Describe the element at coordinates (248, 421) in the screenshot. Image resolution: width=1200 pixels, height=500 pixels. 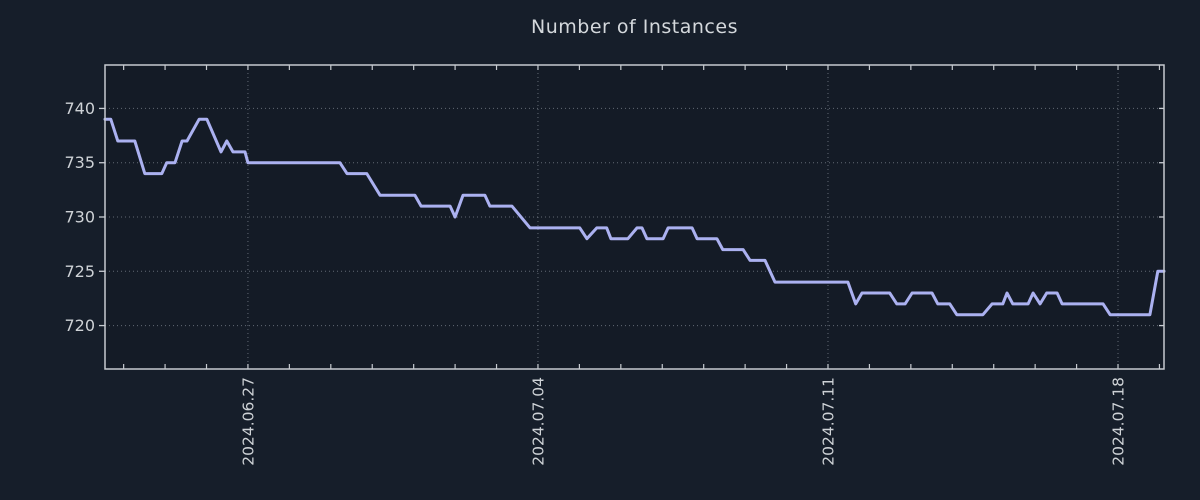
I see `x-tick-label: 2024.06.27` at that location.